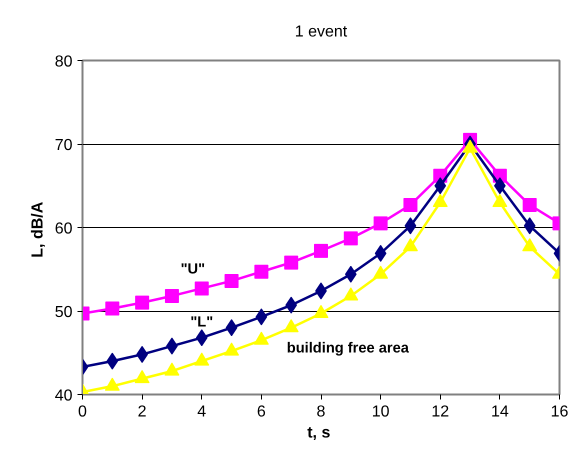 The image size is (579, 464). What do you see at coordinates (499, 412) in the screenshot?
I see `x-tick-label: 14` at bounding box center [499, 412].